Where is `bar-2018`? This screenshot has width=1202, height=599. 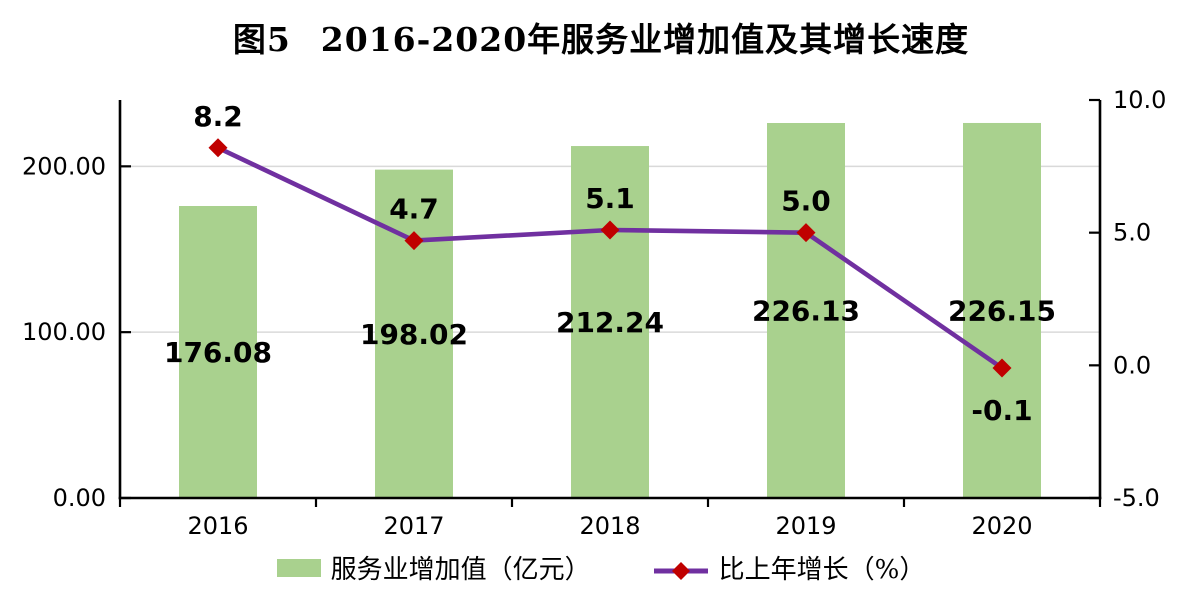
bar-2018 is located at coordinates (610, 322).